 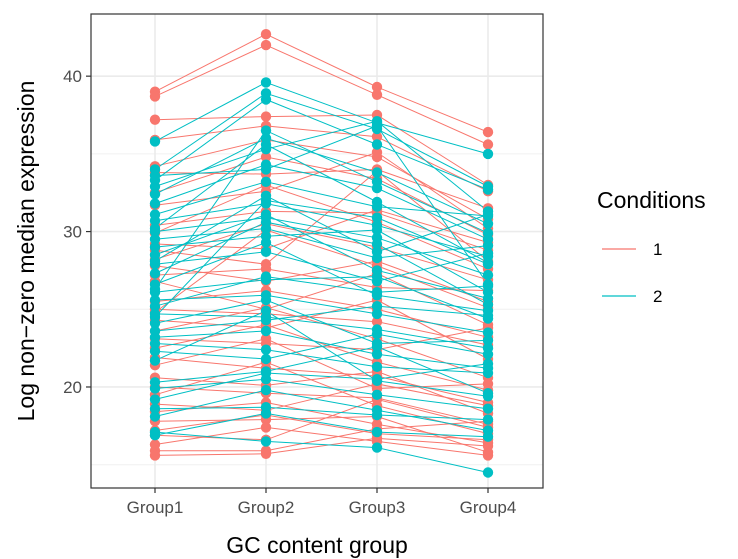 I want to click on x-tick-label: Group3, so click(x=377, y=507).